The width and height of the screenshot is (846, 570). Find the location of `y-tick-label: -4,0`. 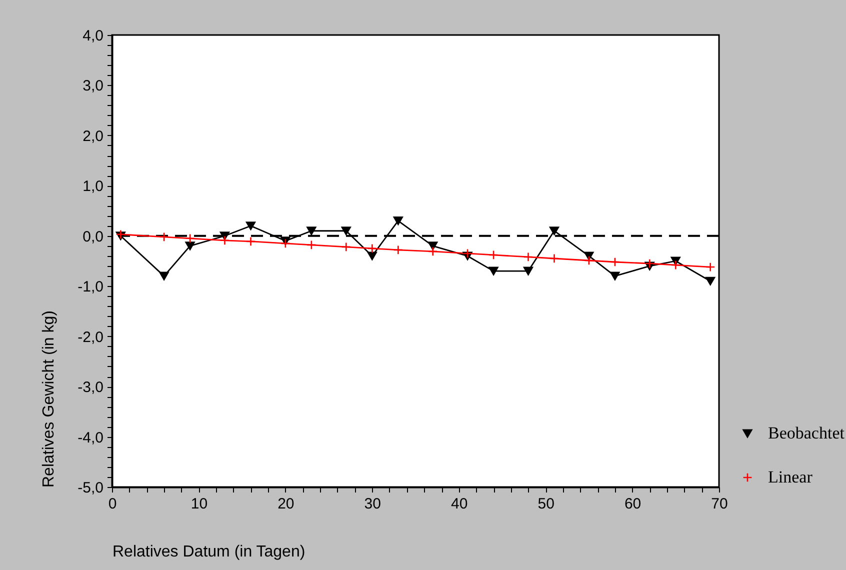

y-tick-label: -4,0 is located at coordinates (91, 437).